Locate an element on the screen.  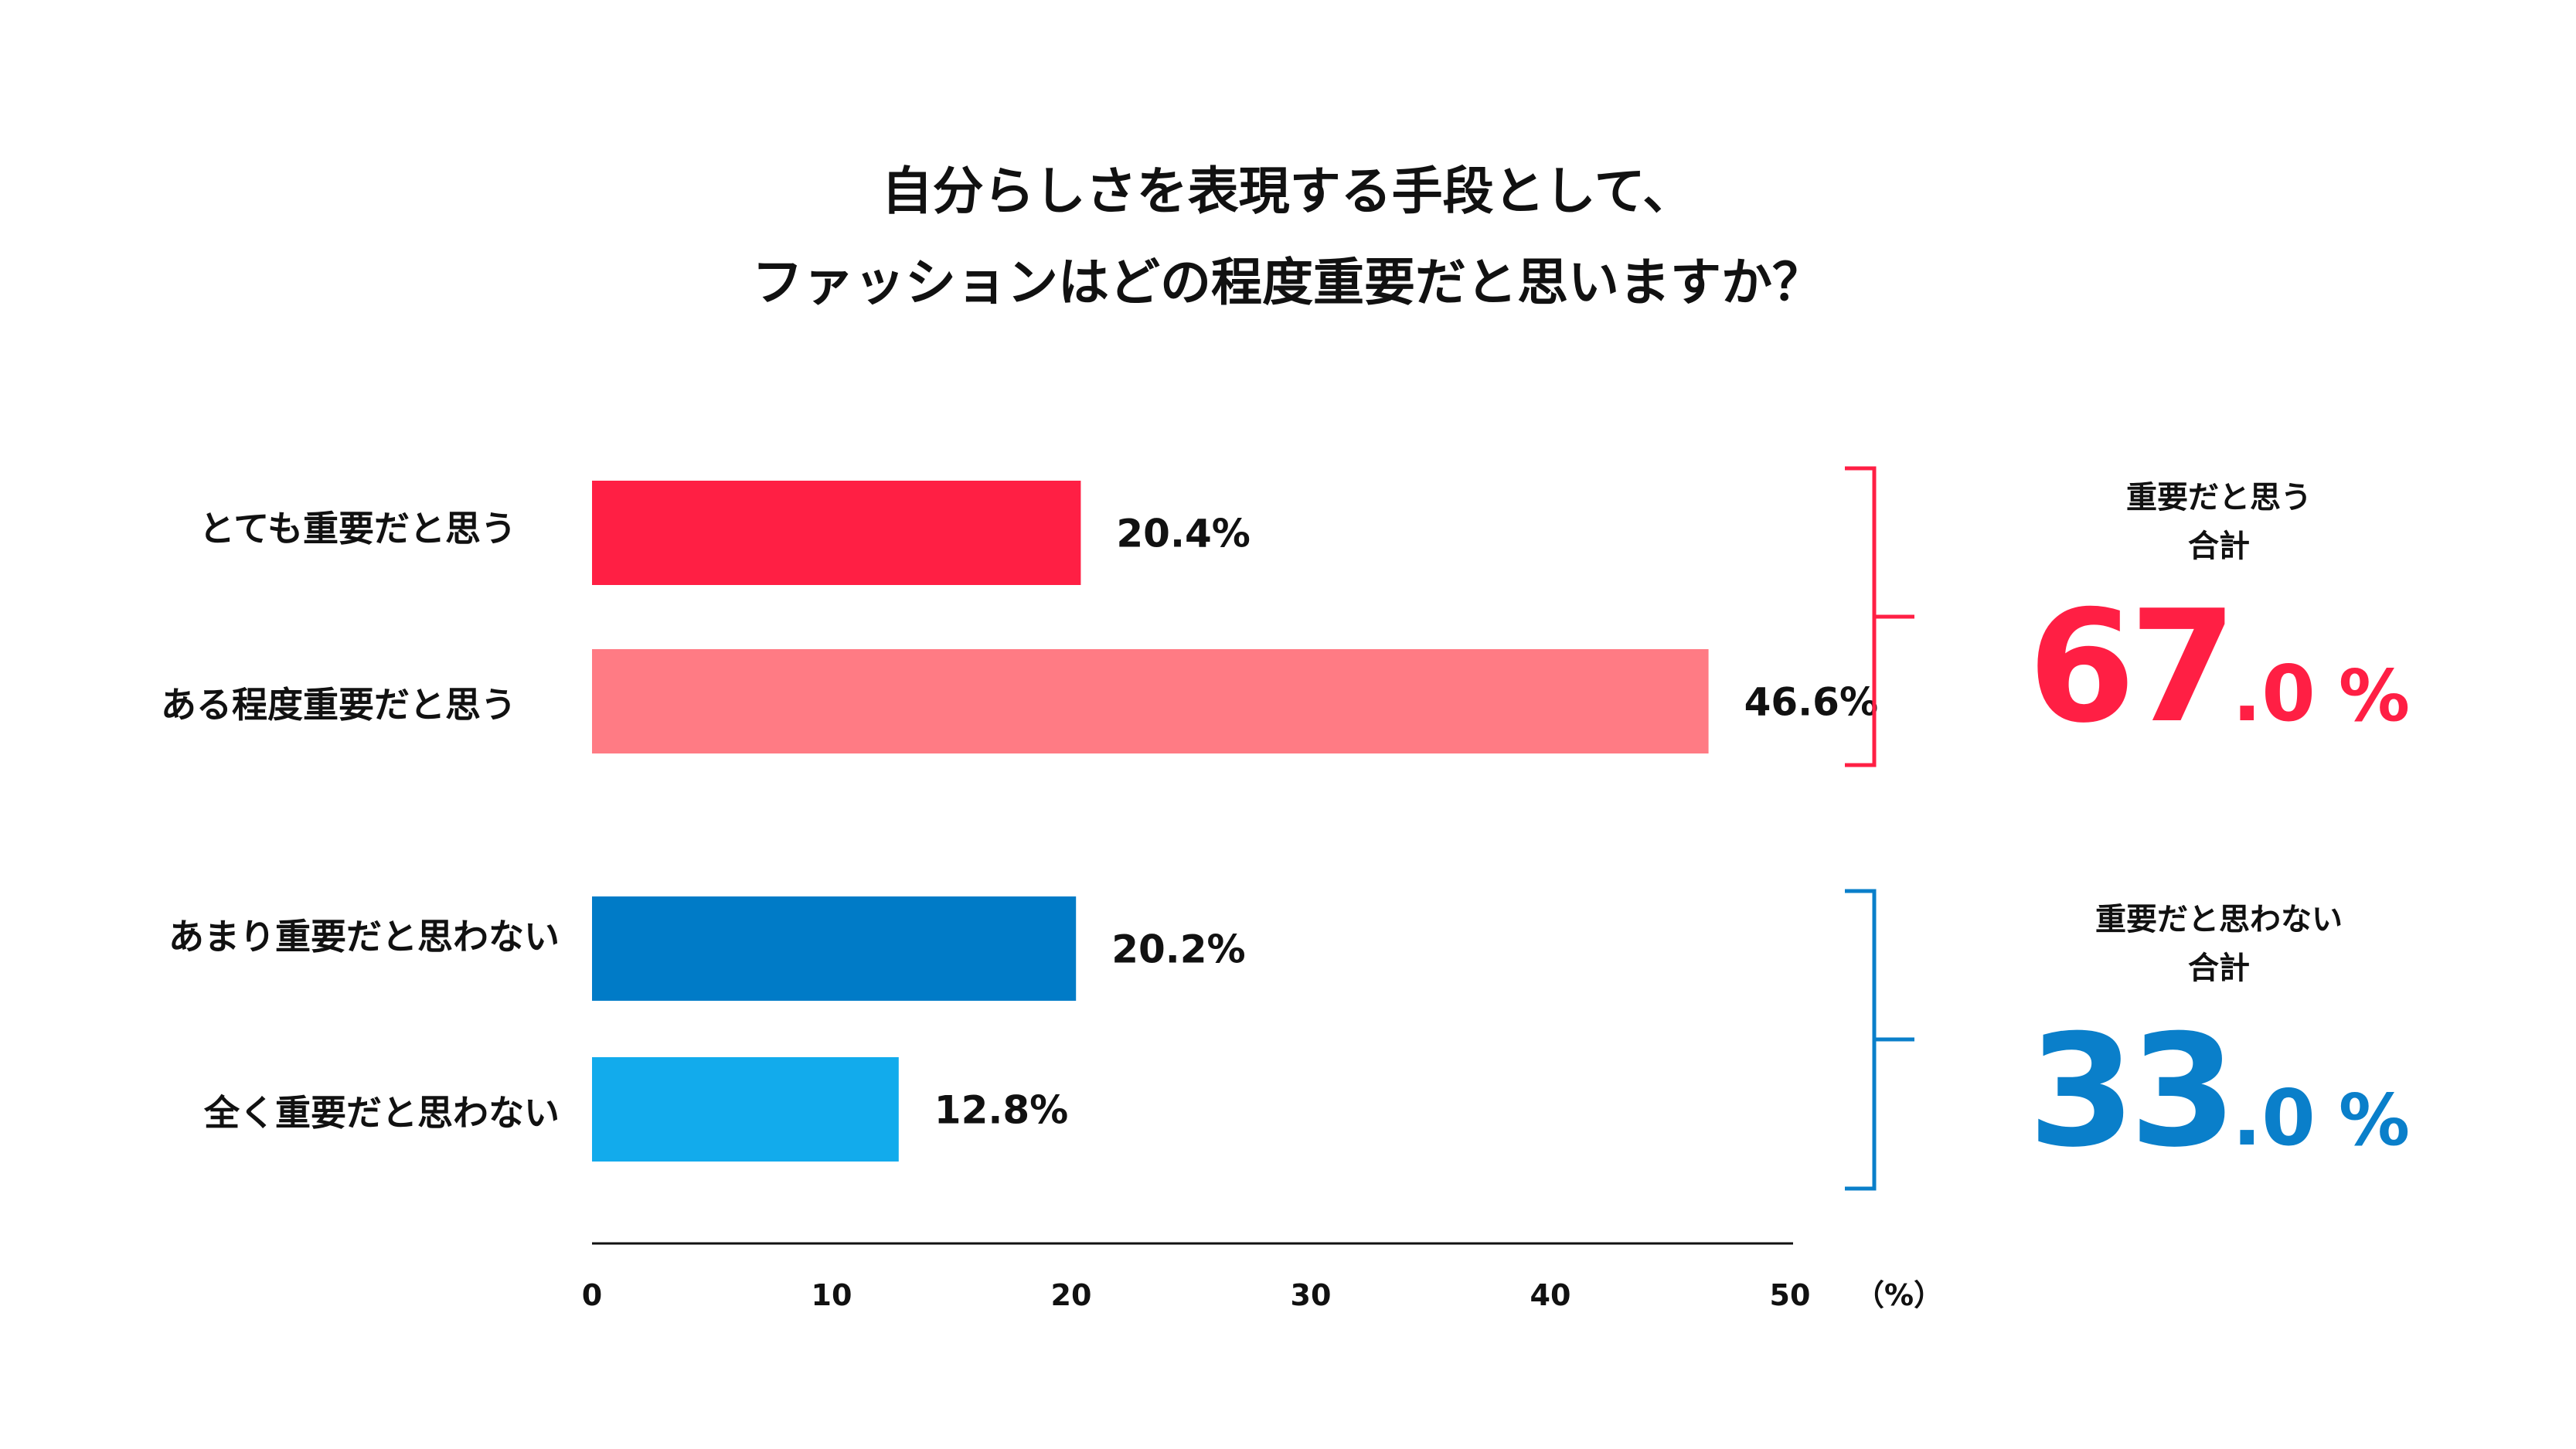
x-tick-label: 20 is located at coordinates (1071, 1295).